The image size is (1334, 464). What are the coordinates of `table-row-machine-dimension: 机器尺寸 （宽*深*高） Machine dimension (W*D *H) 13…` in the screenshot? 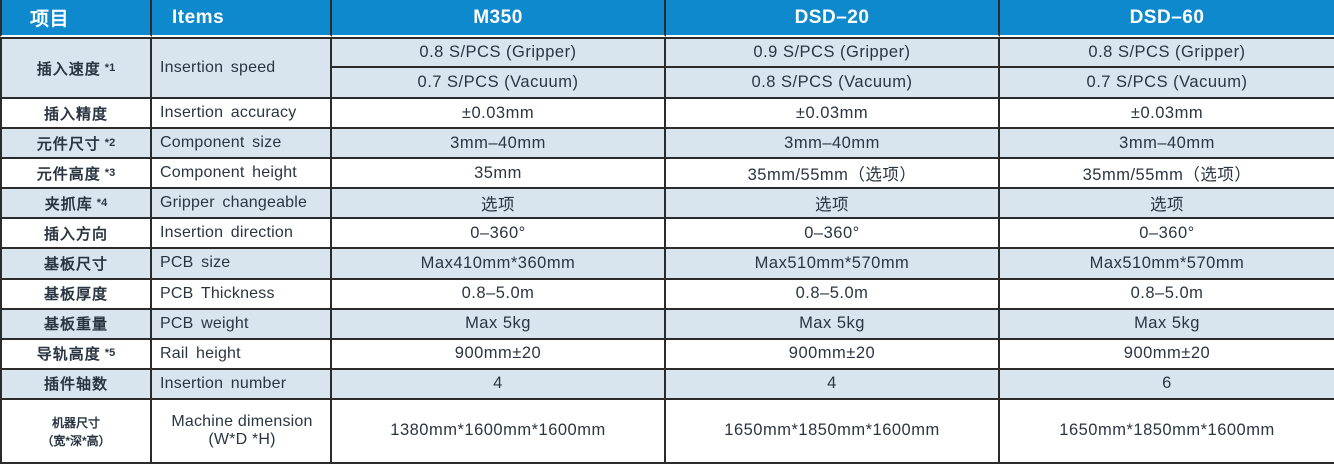 It's located at (667, 431).